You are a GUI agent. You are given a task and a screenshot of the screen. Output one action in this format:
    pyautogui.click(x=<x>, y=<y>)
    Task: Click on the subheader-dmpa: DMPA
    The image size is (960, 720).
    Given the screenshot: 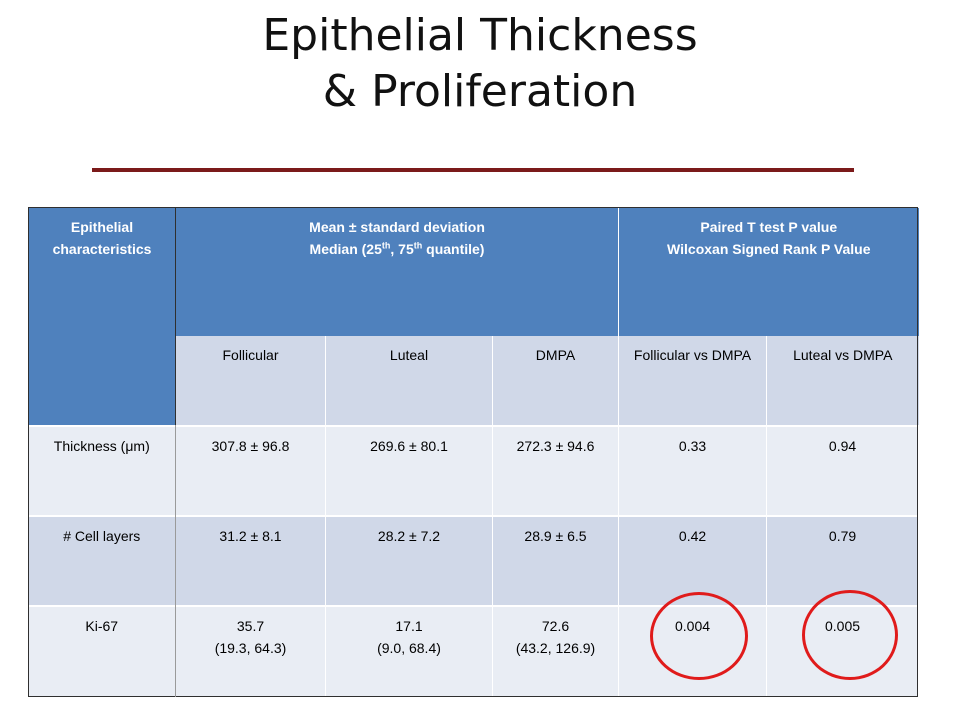 What is the action you would take?
    pyautogui.click(x=556, y=380)
    